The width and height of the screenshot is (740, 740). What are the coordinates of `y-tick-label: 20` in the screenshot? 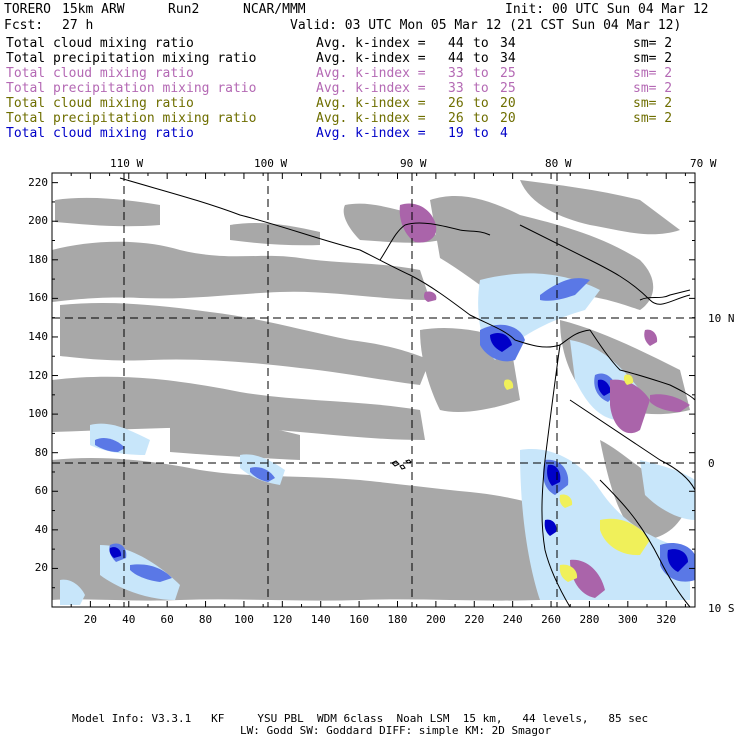 It's located at (41, 568).